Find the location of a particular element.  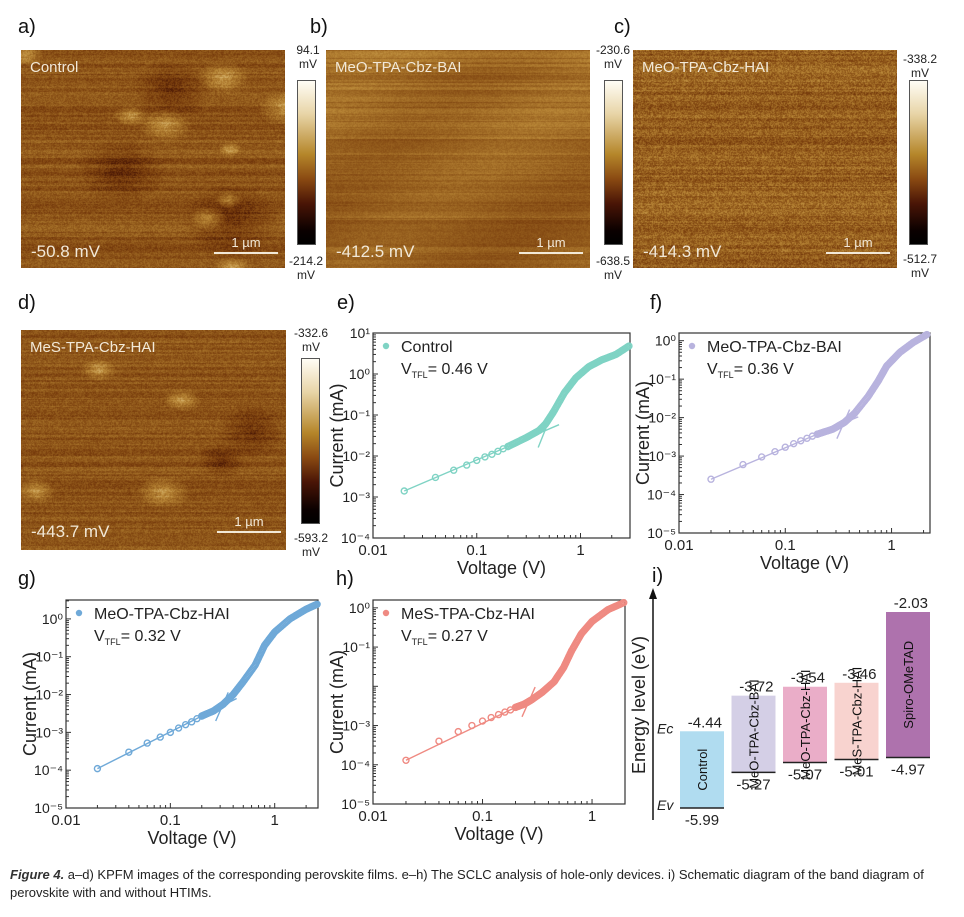

legend-label: MeS-TPA-Cbz-HAI is located at coordinates (468, 614).